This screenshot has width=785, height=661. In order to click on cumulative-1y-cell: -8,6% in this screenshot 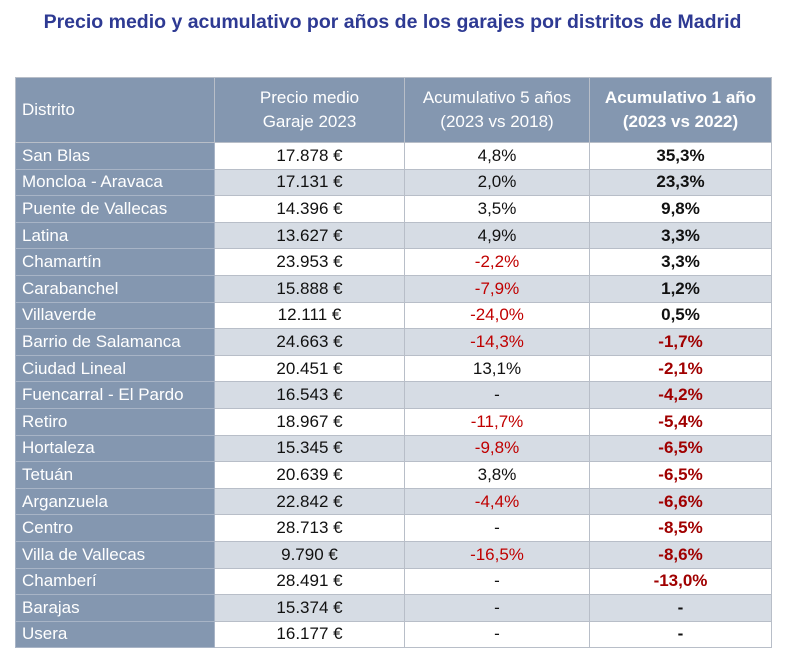, I will do `click(680, 554)`.